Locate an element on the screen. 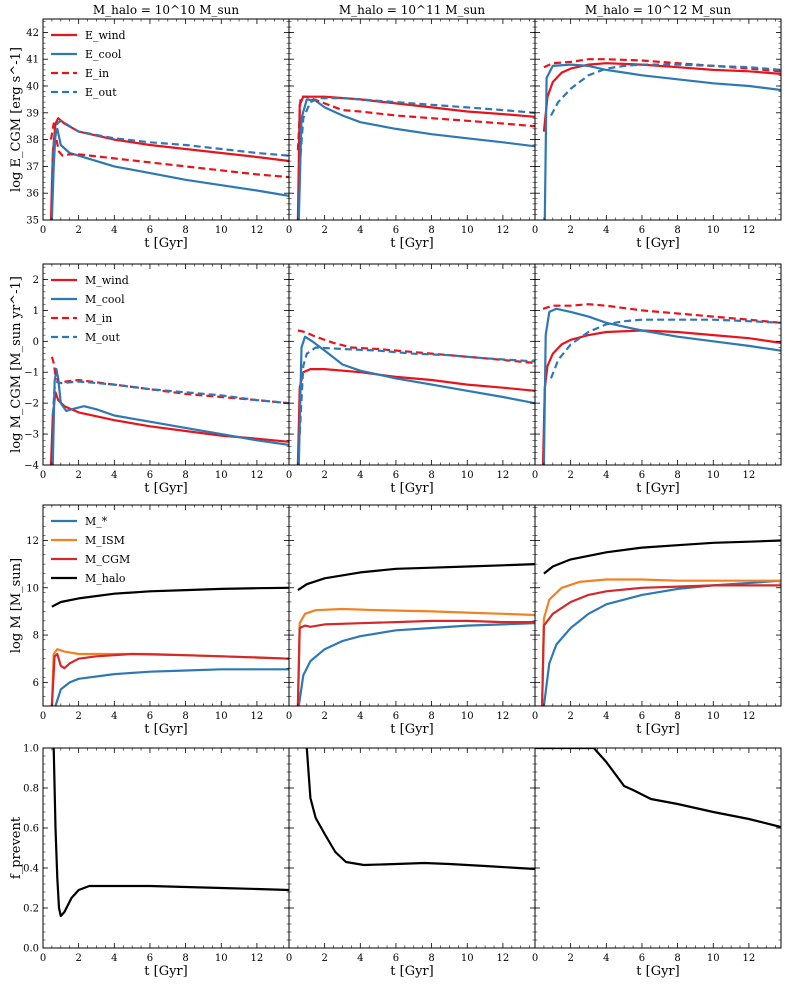  y-tick-label: 1 is located at coordinates (36, 311).